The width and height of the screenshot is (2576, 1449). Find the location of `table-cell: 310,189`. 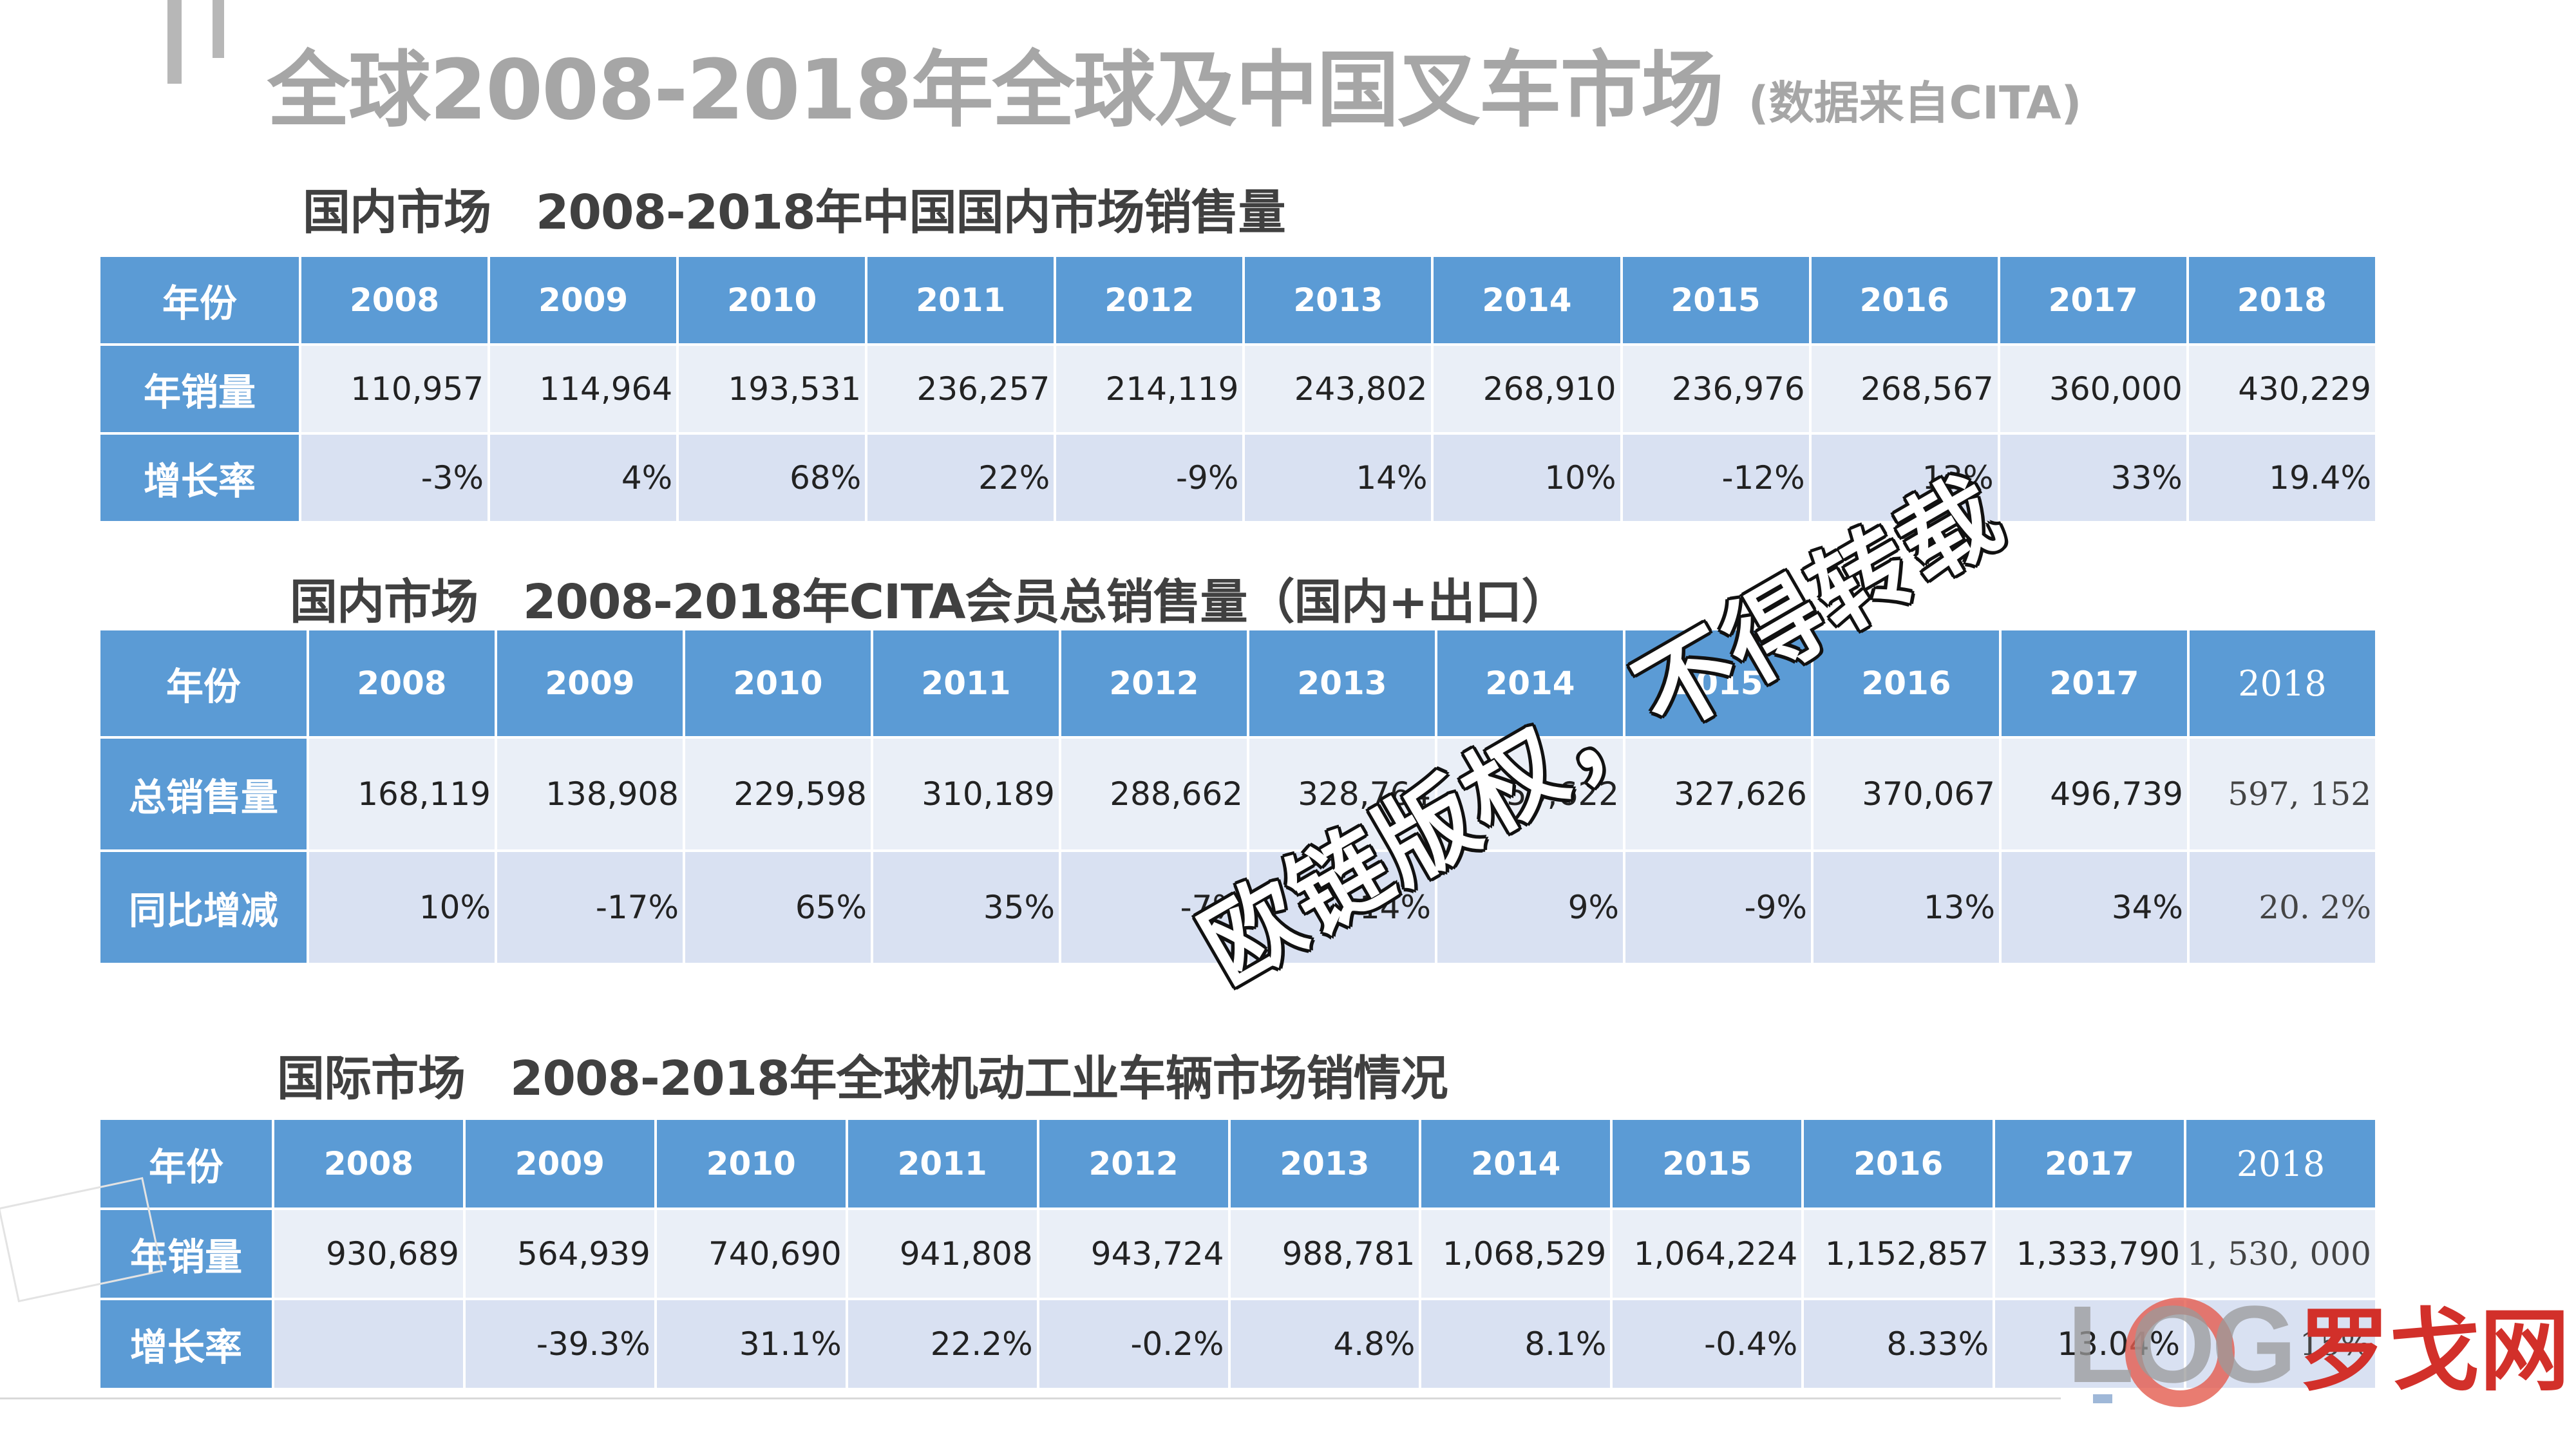

table-cell: 310,189 is located at coordinates (966, 794).